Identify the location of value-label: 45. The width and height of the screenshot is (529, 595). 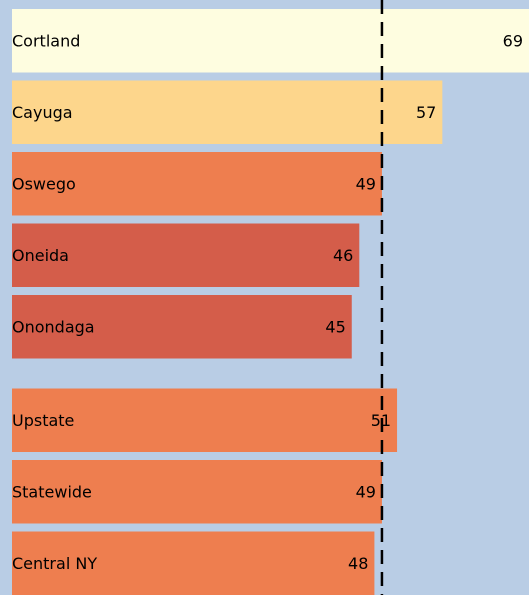
(335, 326).